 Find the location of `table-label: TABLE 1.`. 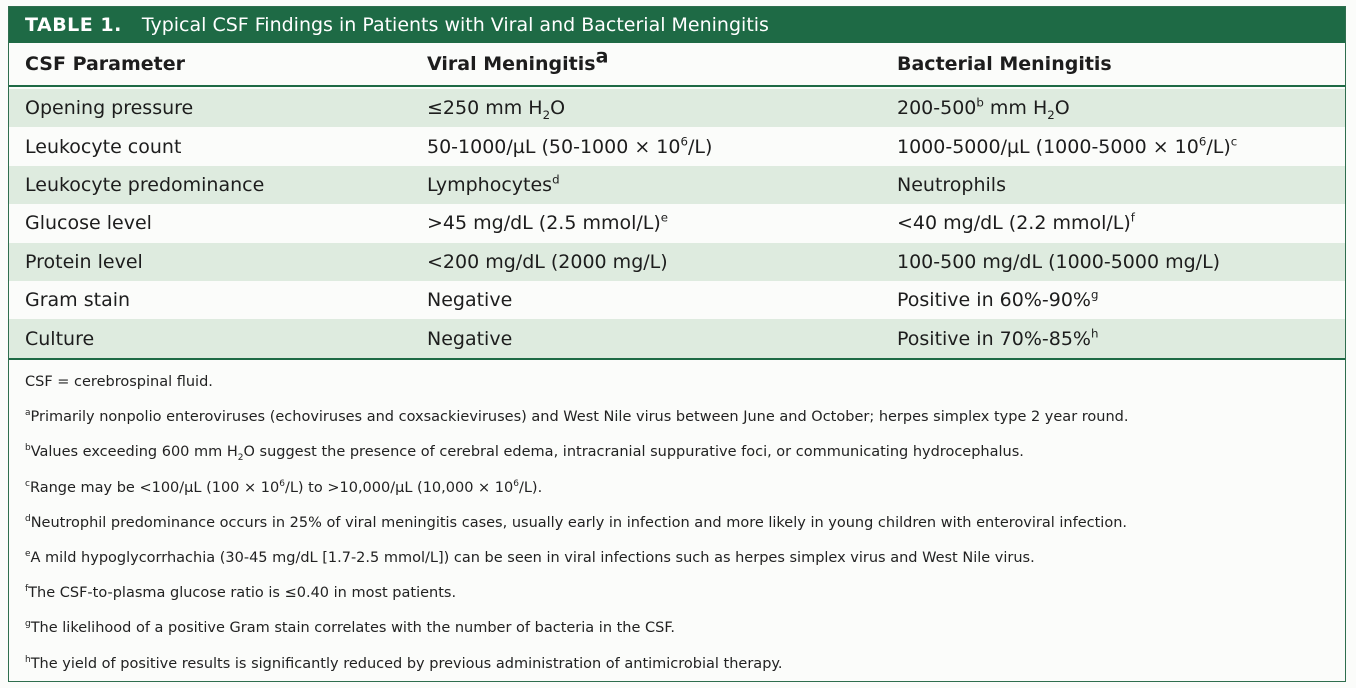

table-label: TABLE 1. is located at coordinates (73, 25).